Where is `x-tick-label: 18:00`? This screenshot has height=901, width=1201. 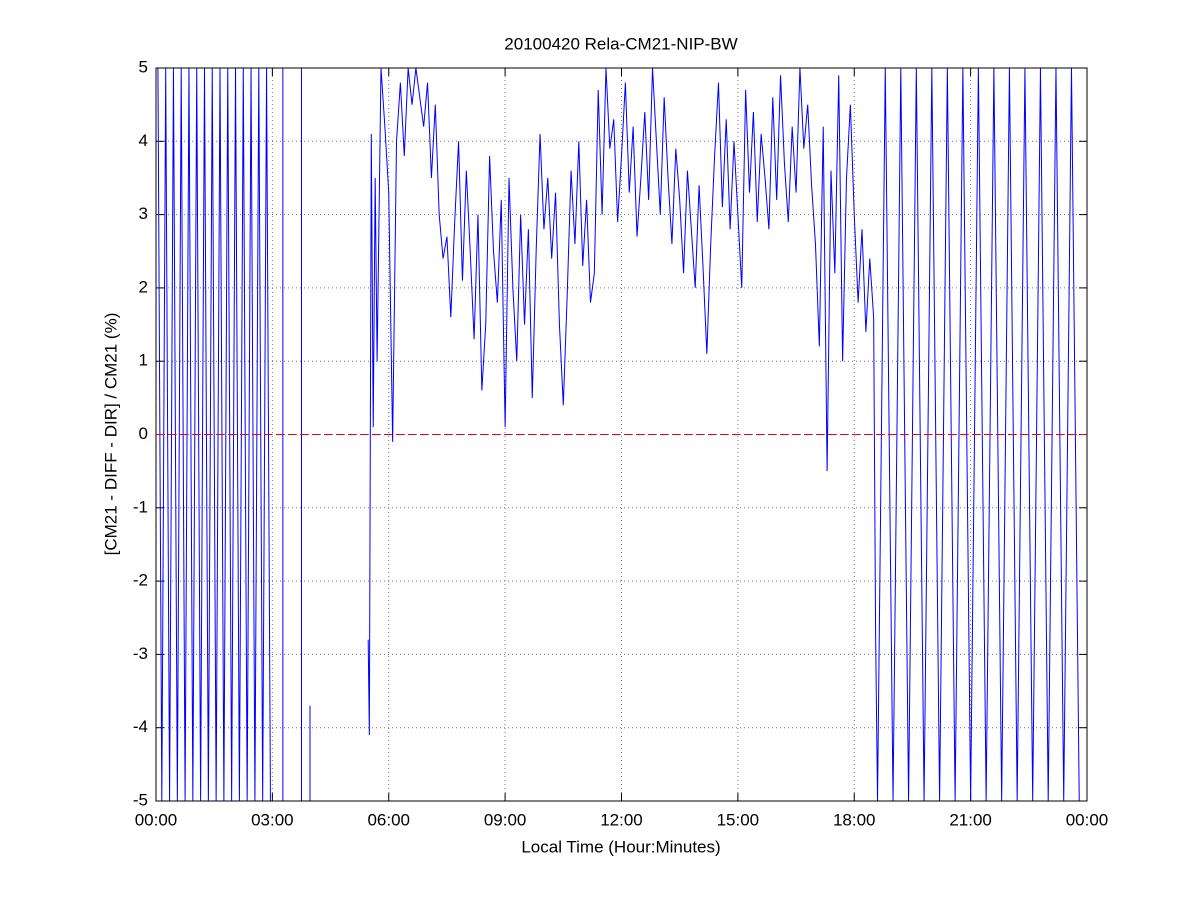 x-tick-label: 18:00 is located at coordinates (854, 819).